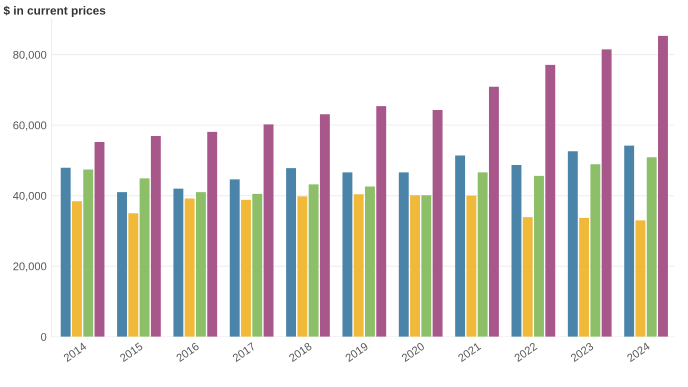  Describe the element at coordinates (55, 12) in the screenshot. I see `y-axis-title: $ in current prices` at that location.